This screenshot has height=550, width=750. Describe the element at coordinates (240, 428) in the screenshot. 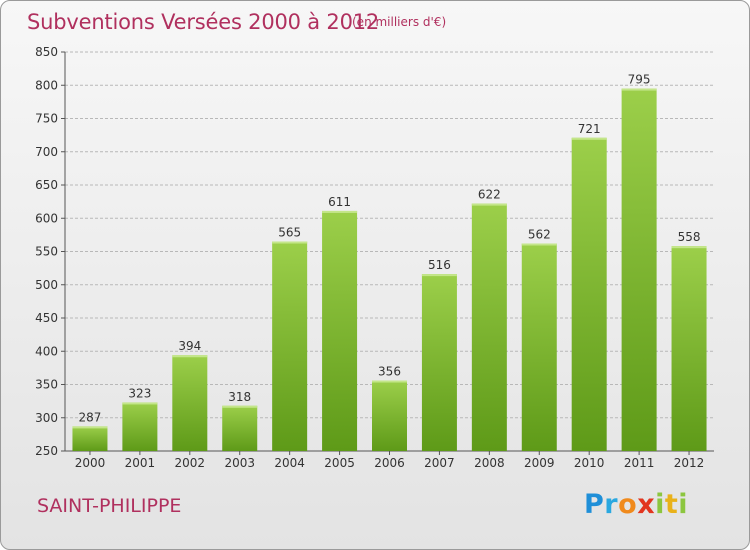

I see `bar-2003` at that location.